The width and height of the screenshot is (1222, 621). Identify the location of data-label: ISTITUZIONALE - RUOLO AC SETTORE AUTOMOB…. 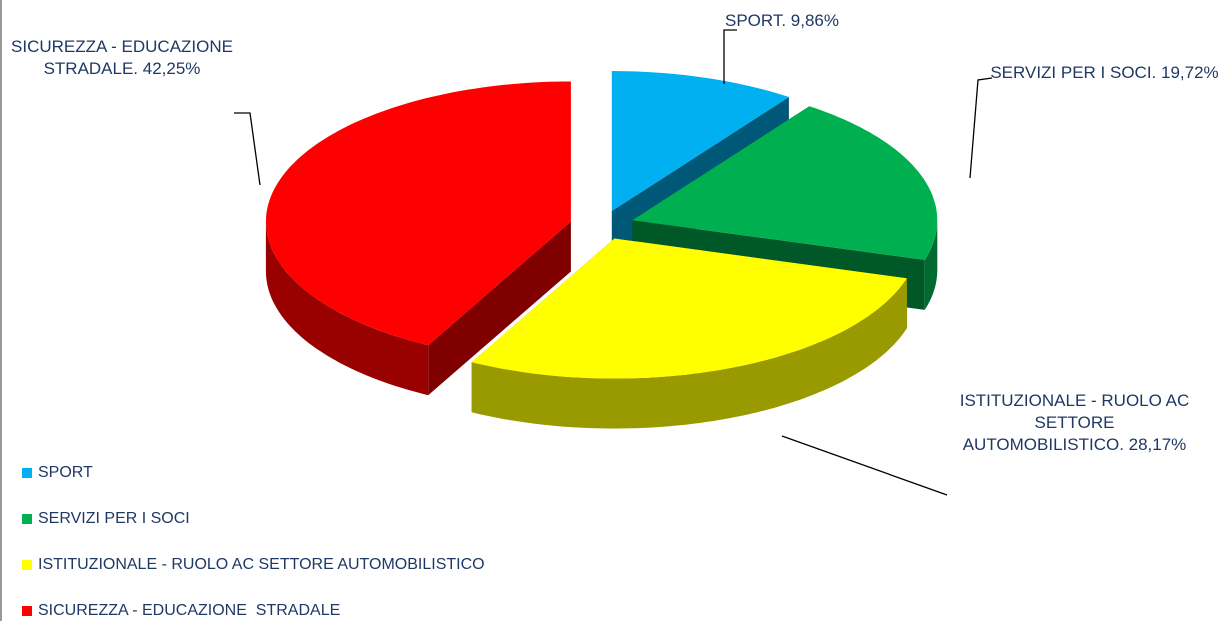
(1074, 422).